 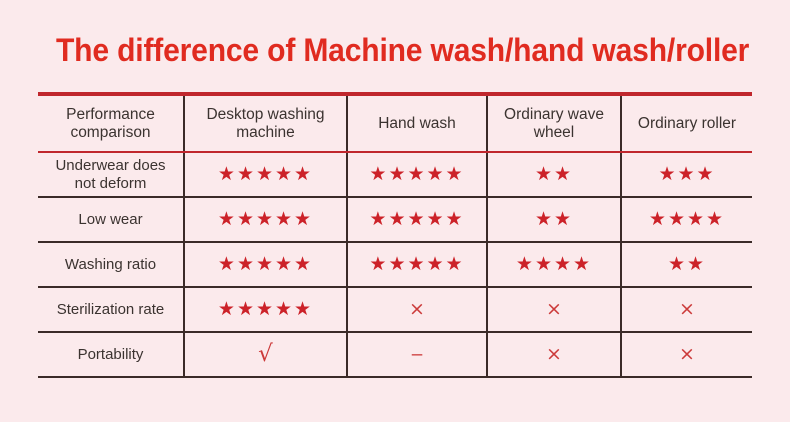 I want to click on star-rating: ★★★, so click(x=687, y=174).